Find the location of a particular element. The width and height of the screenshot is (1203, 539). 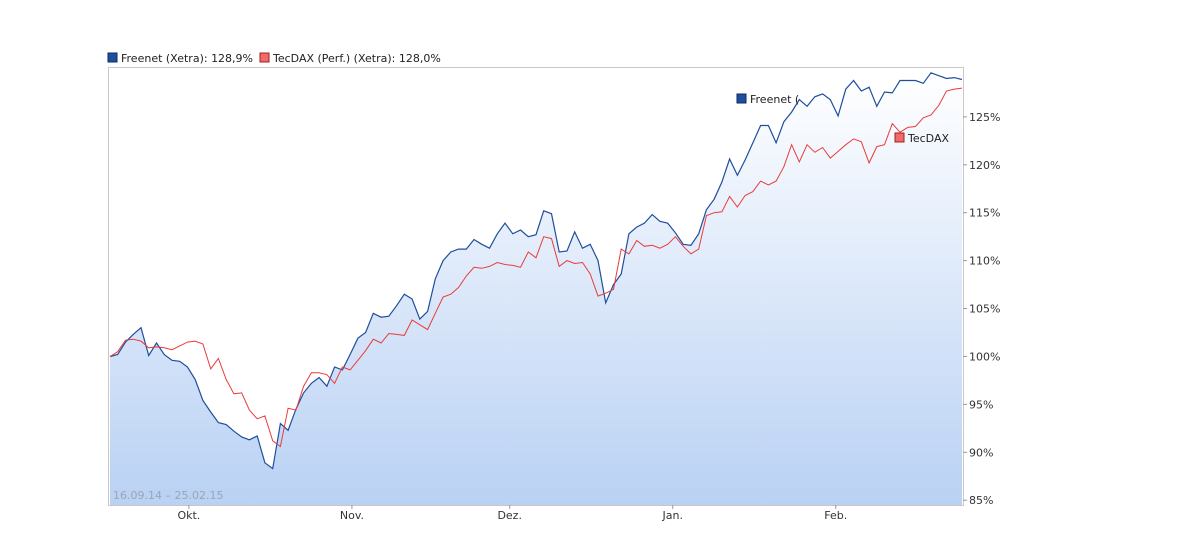

y-tick-label: 110% is located at coordinates (984, 261).